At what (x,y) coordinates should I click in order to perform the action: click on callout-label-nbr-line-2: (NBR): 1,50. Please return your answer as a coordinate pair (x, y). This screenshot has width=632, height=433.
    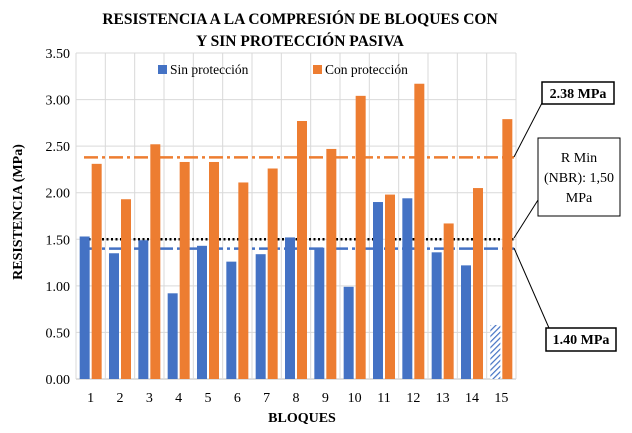
    Looking at the image, I should click on (579, 178).